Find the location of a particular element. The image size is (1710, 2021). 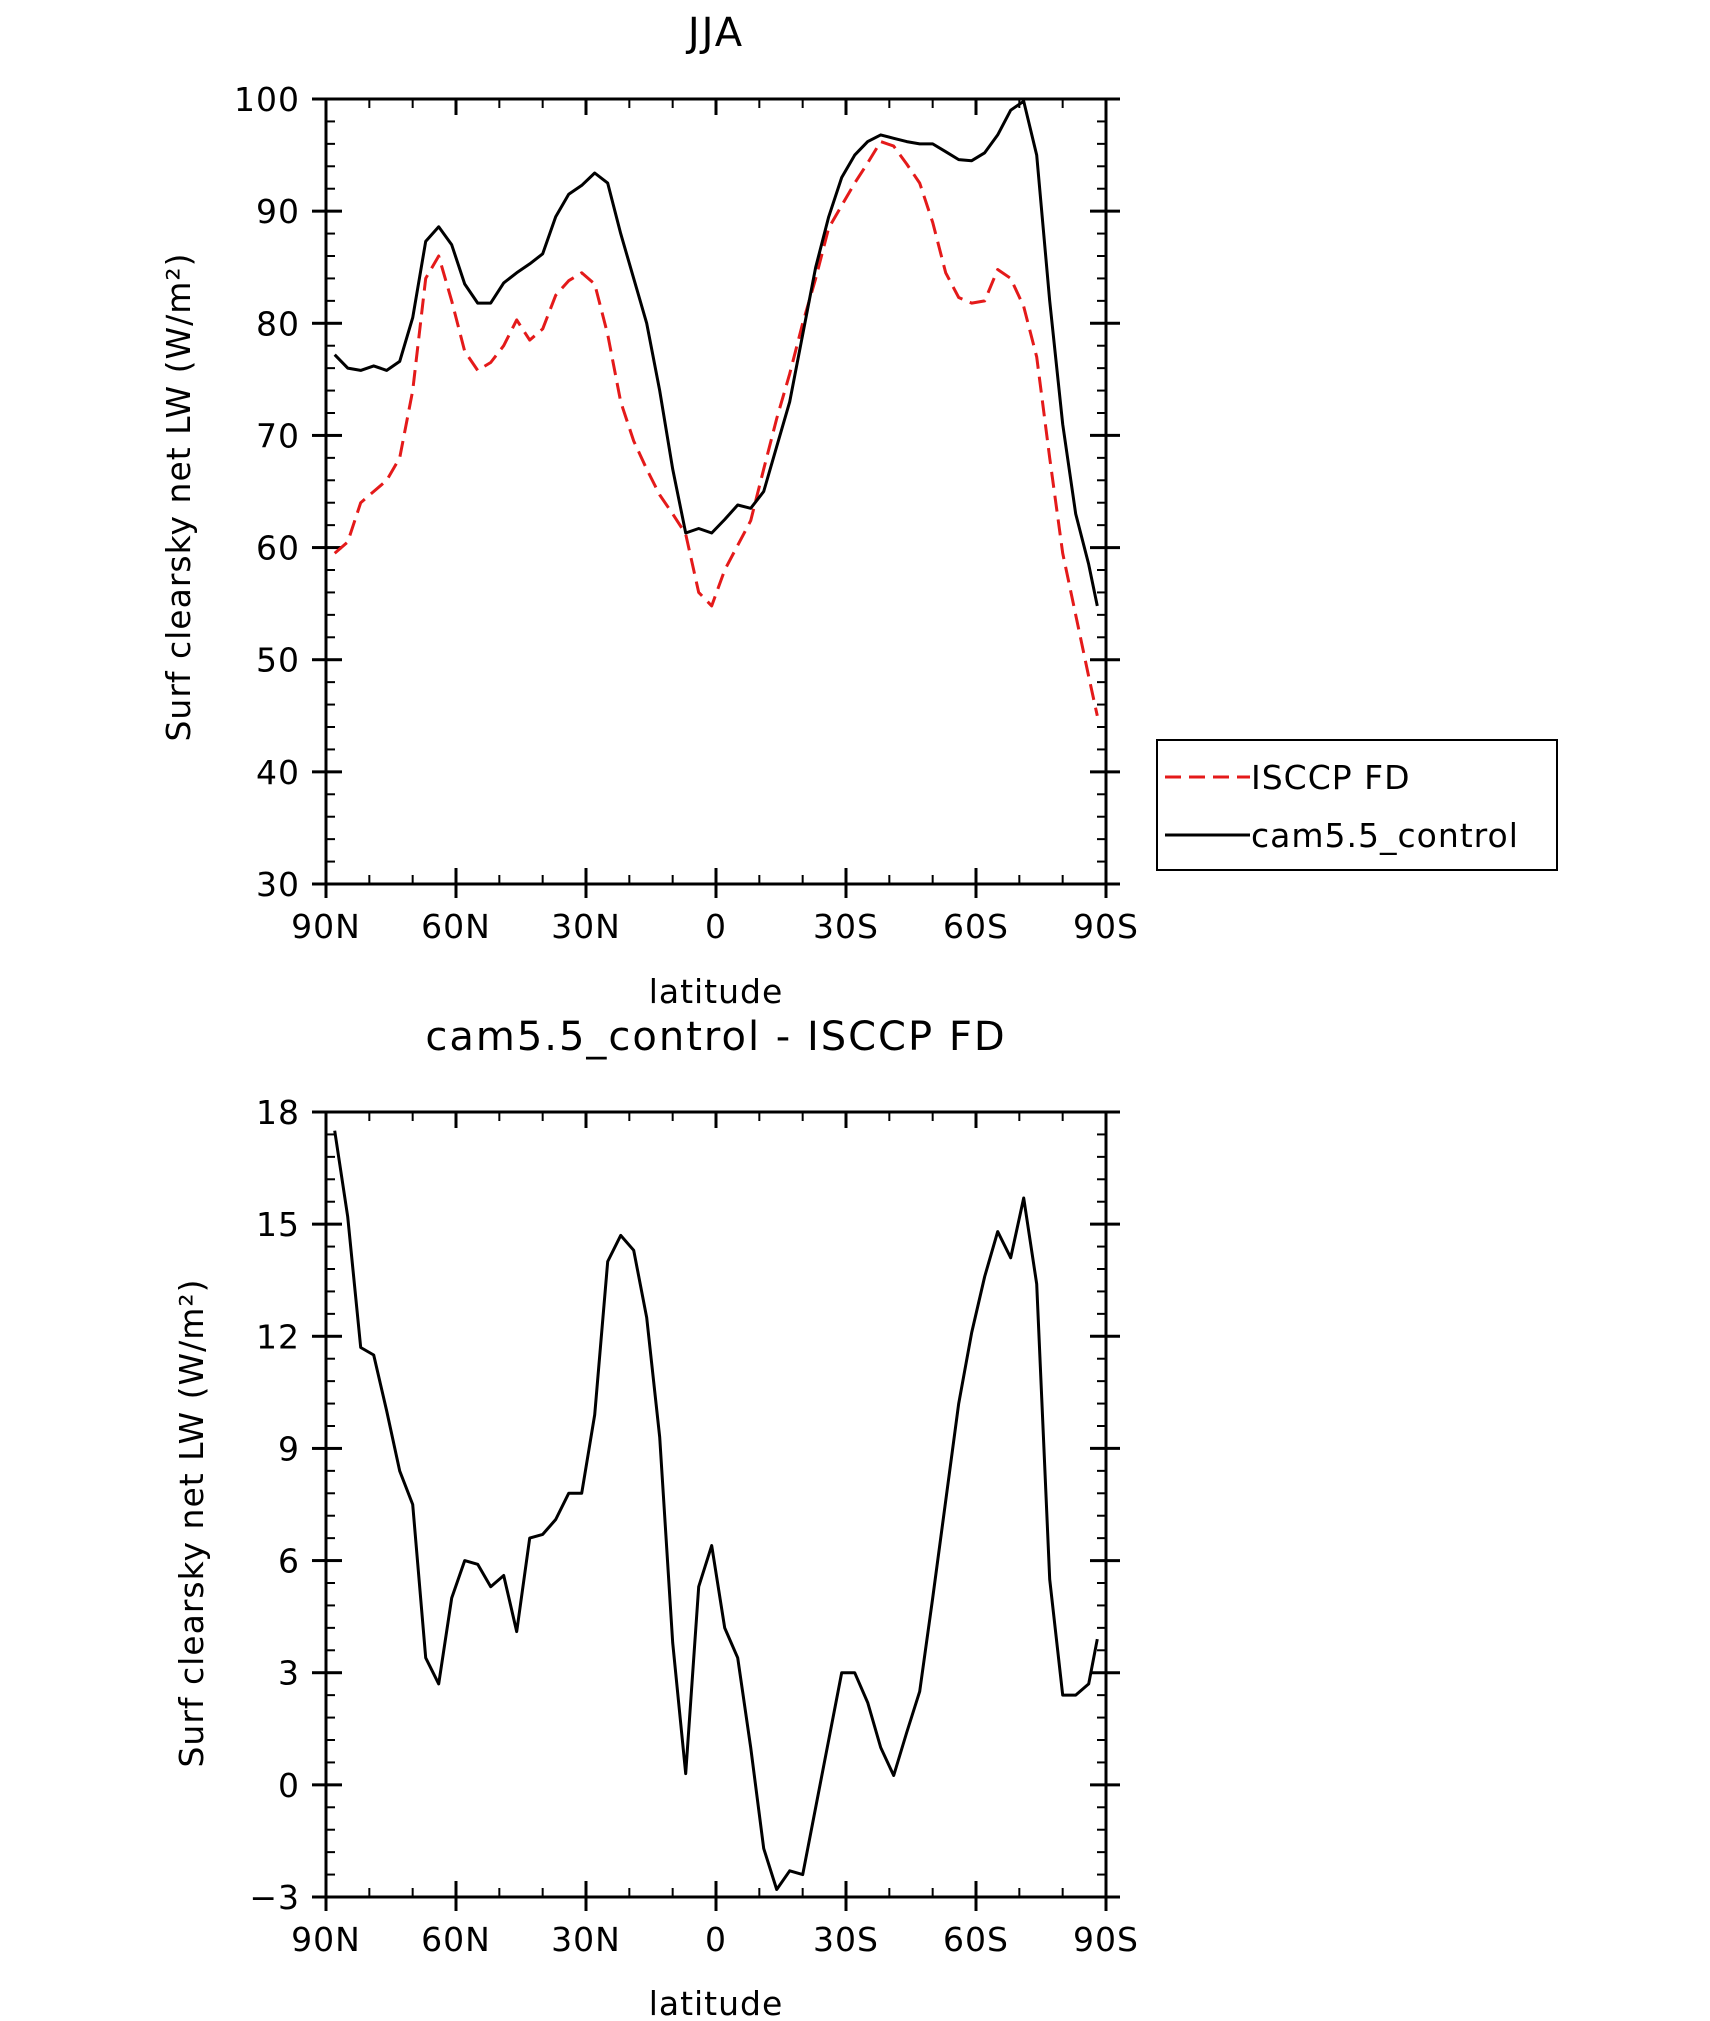

bottom-chart-x-tick-label: 90N is located at coordinates (326, 1939).